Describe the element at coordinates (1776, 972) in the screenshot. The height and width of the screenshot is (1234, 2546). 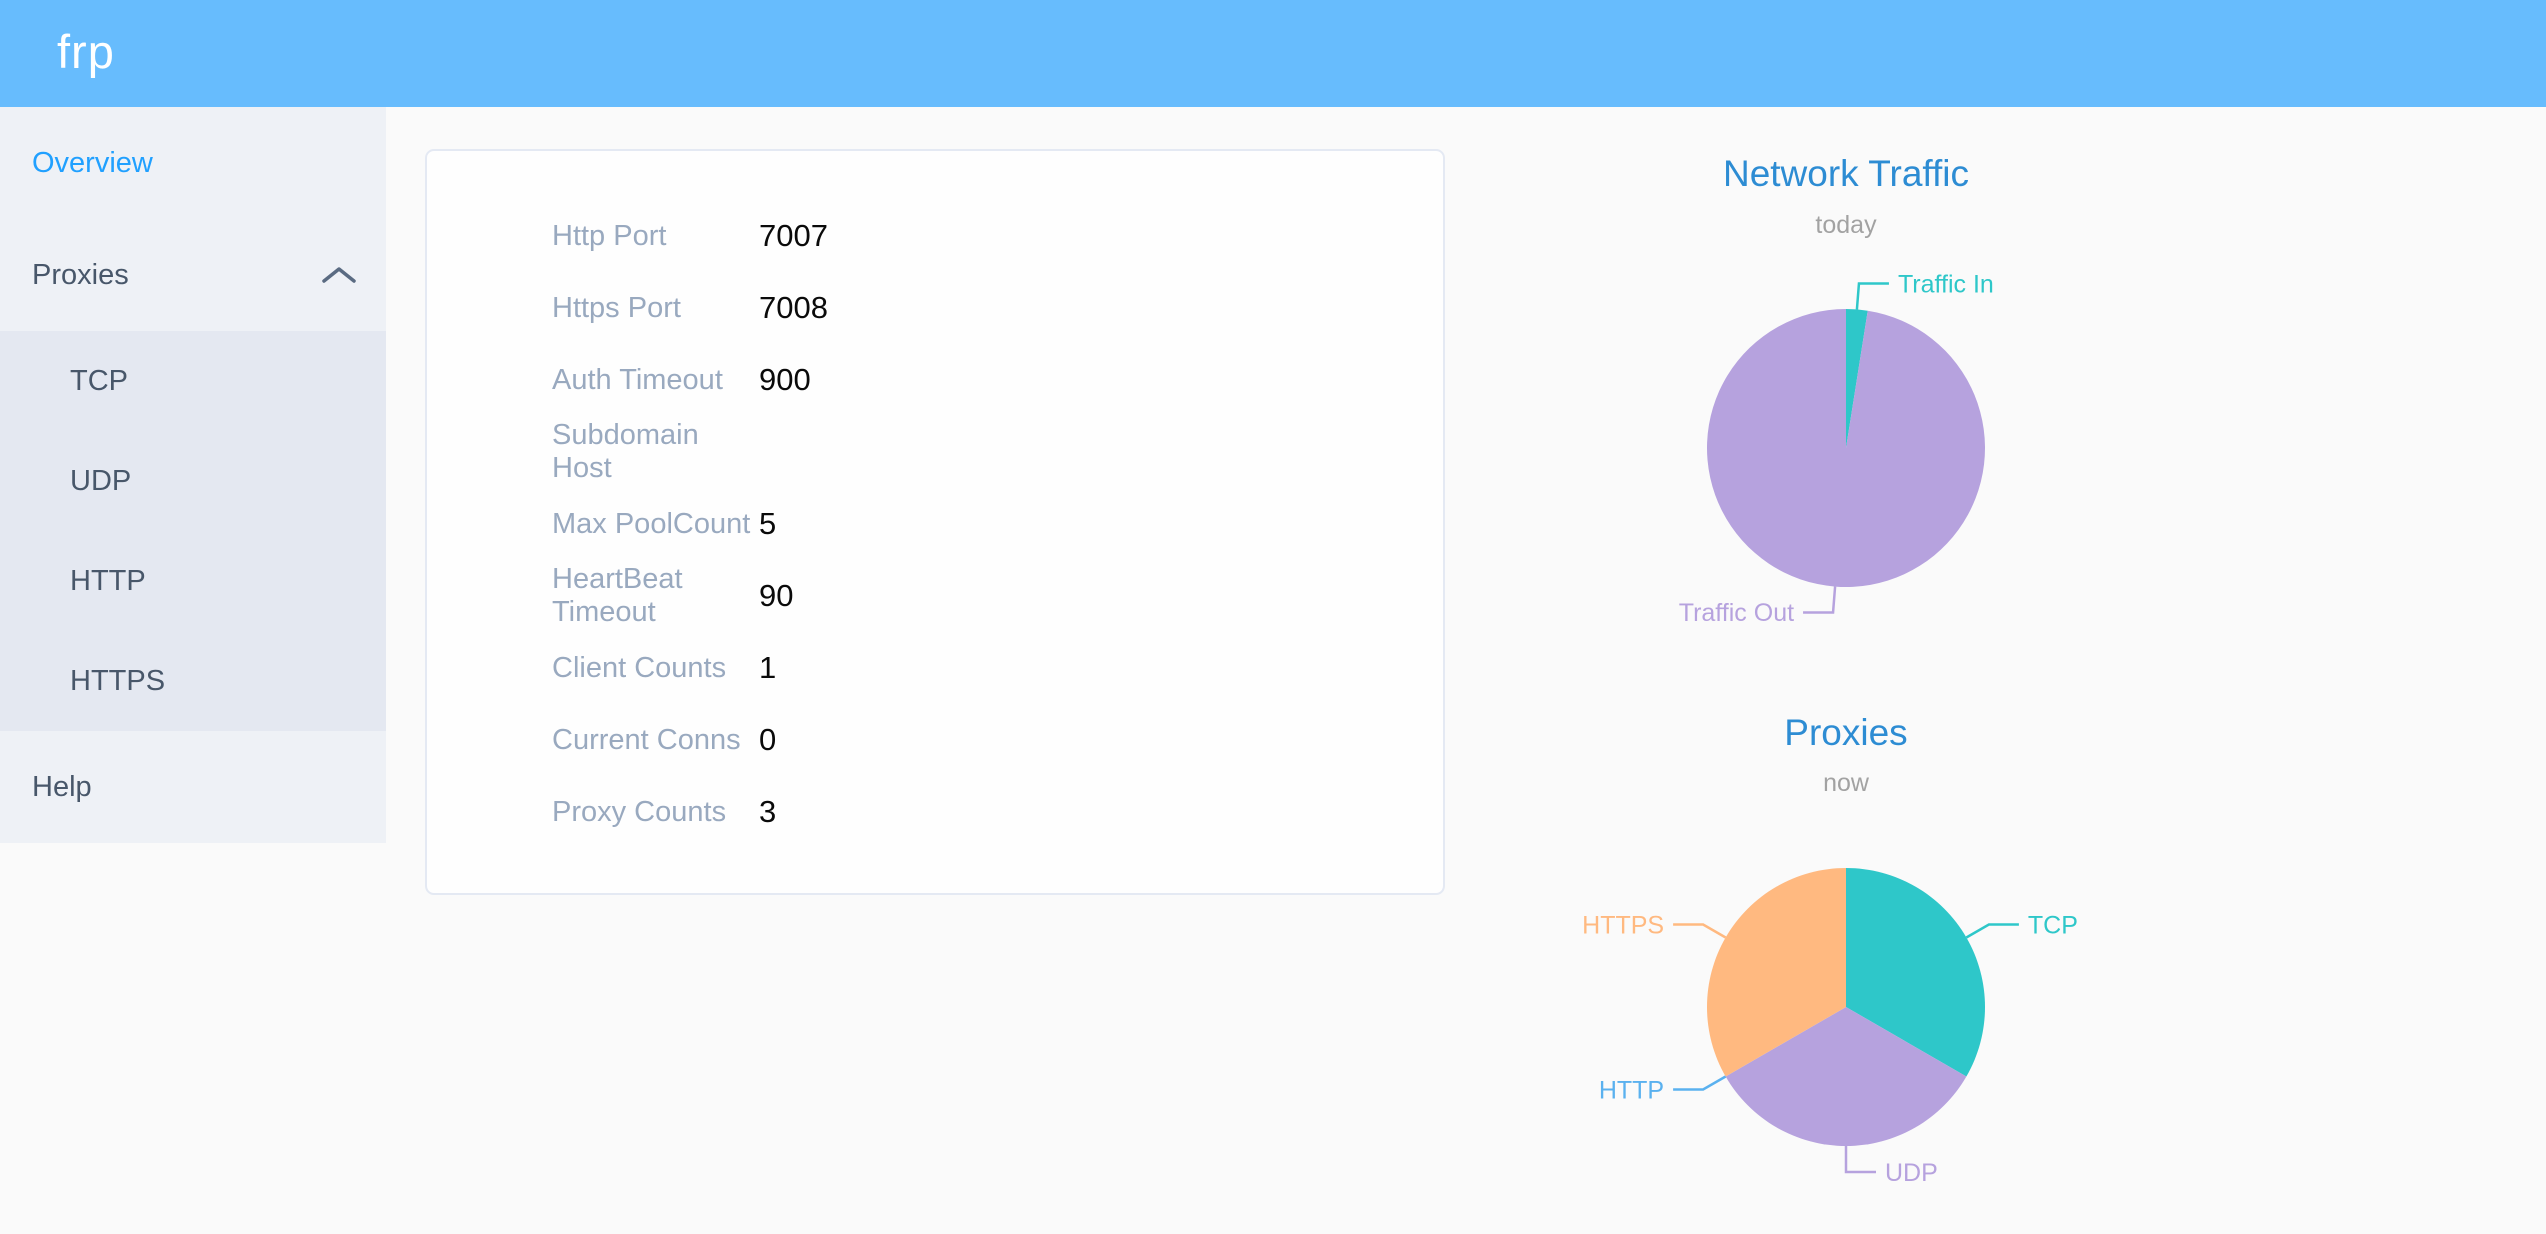
I see `pie-slice-https` at that location.